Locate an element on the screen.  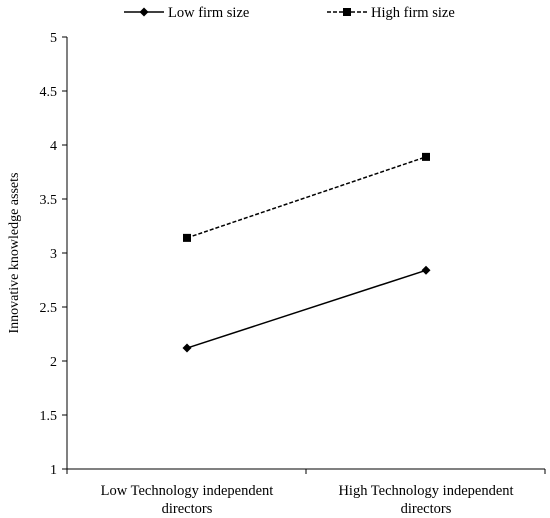
y-tick-label: 5 is located at coordinates (53, 38).